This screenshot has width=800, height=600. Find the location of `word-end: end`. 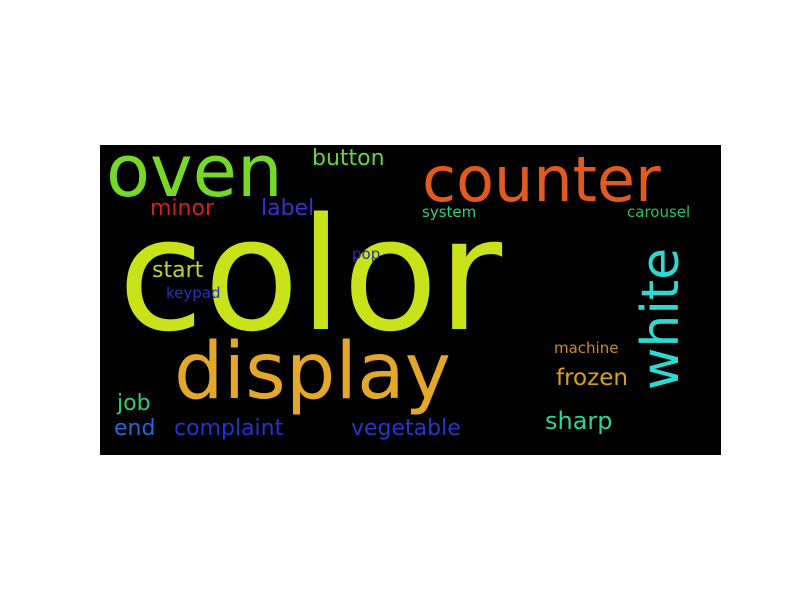

word-end: end is located at coordinates (135, 428).